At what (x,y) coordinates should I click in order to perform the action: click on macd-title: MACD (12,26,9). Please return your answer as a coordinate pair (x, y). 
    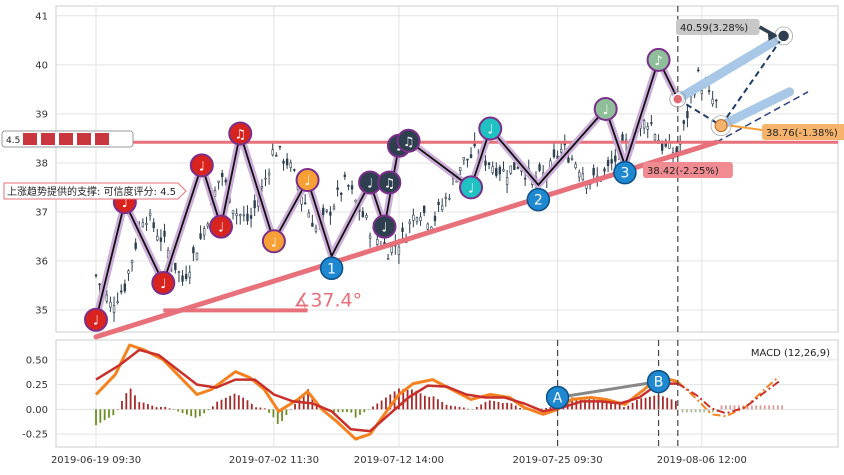
    Looking at the image, I should click on (790, 353).